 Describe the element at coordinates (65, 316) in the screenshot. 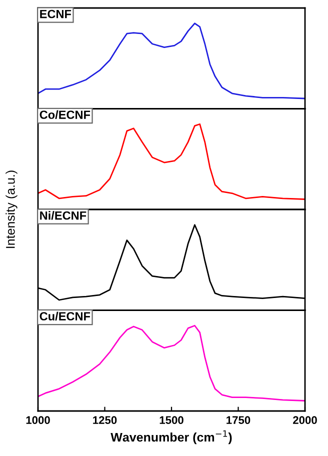

I see `chart-title: Cu/ECNF` at that location.